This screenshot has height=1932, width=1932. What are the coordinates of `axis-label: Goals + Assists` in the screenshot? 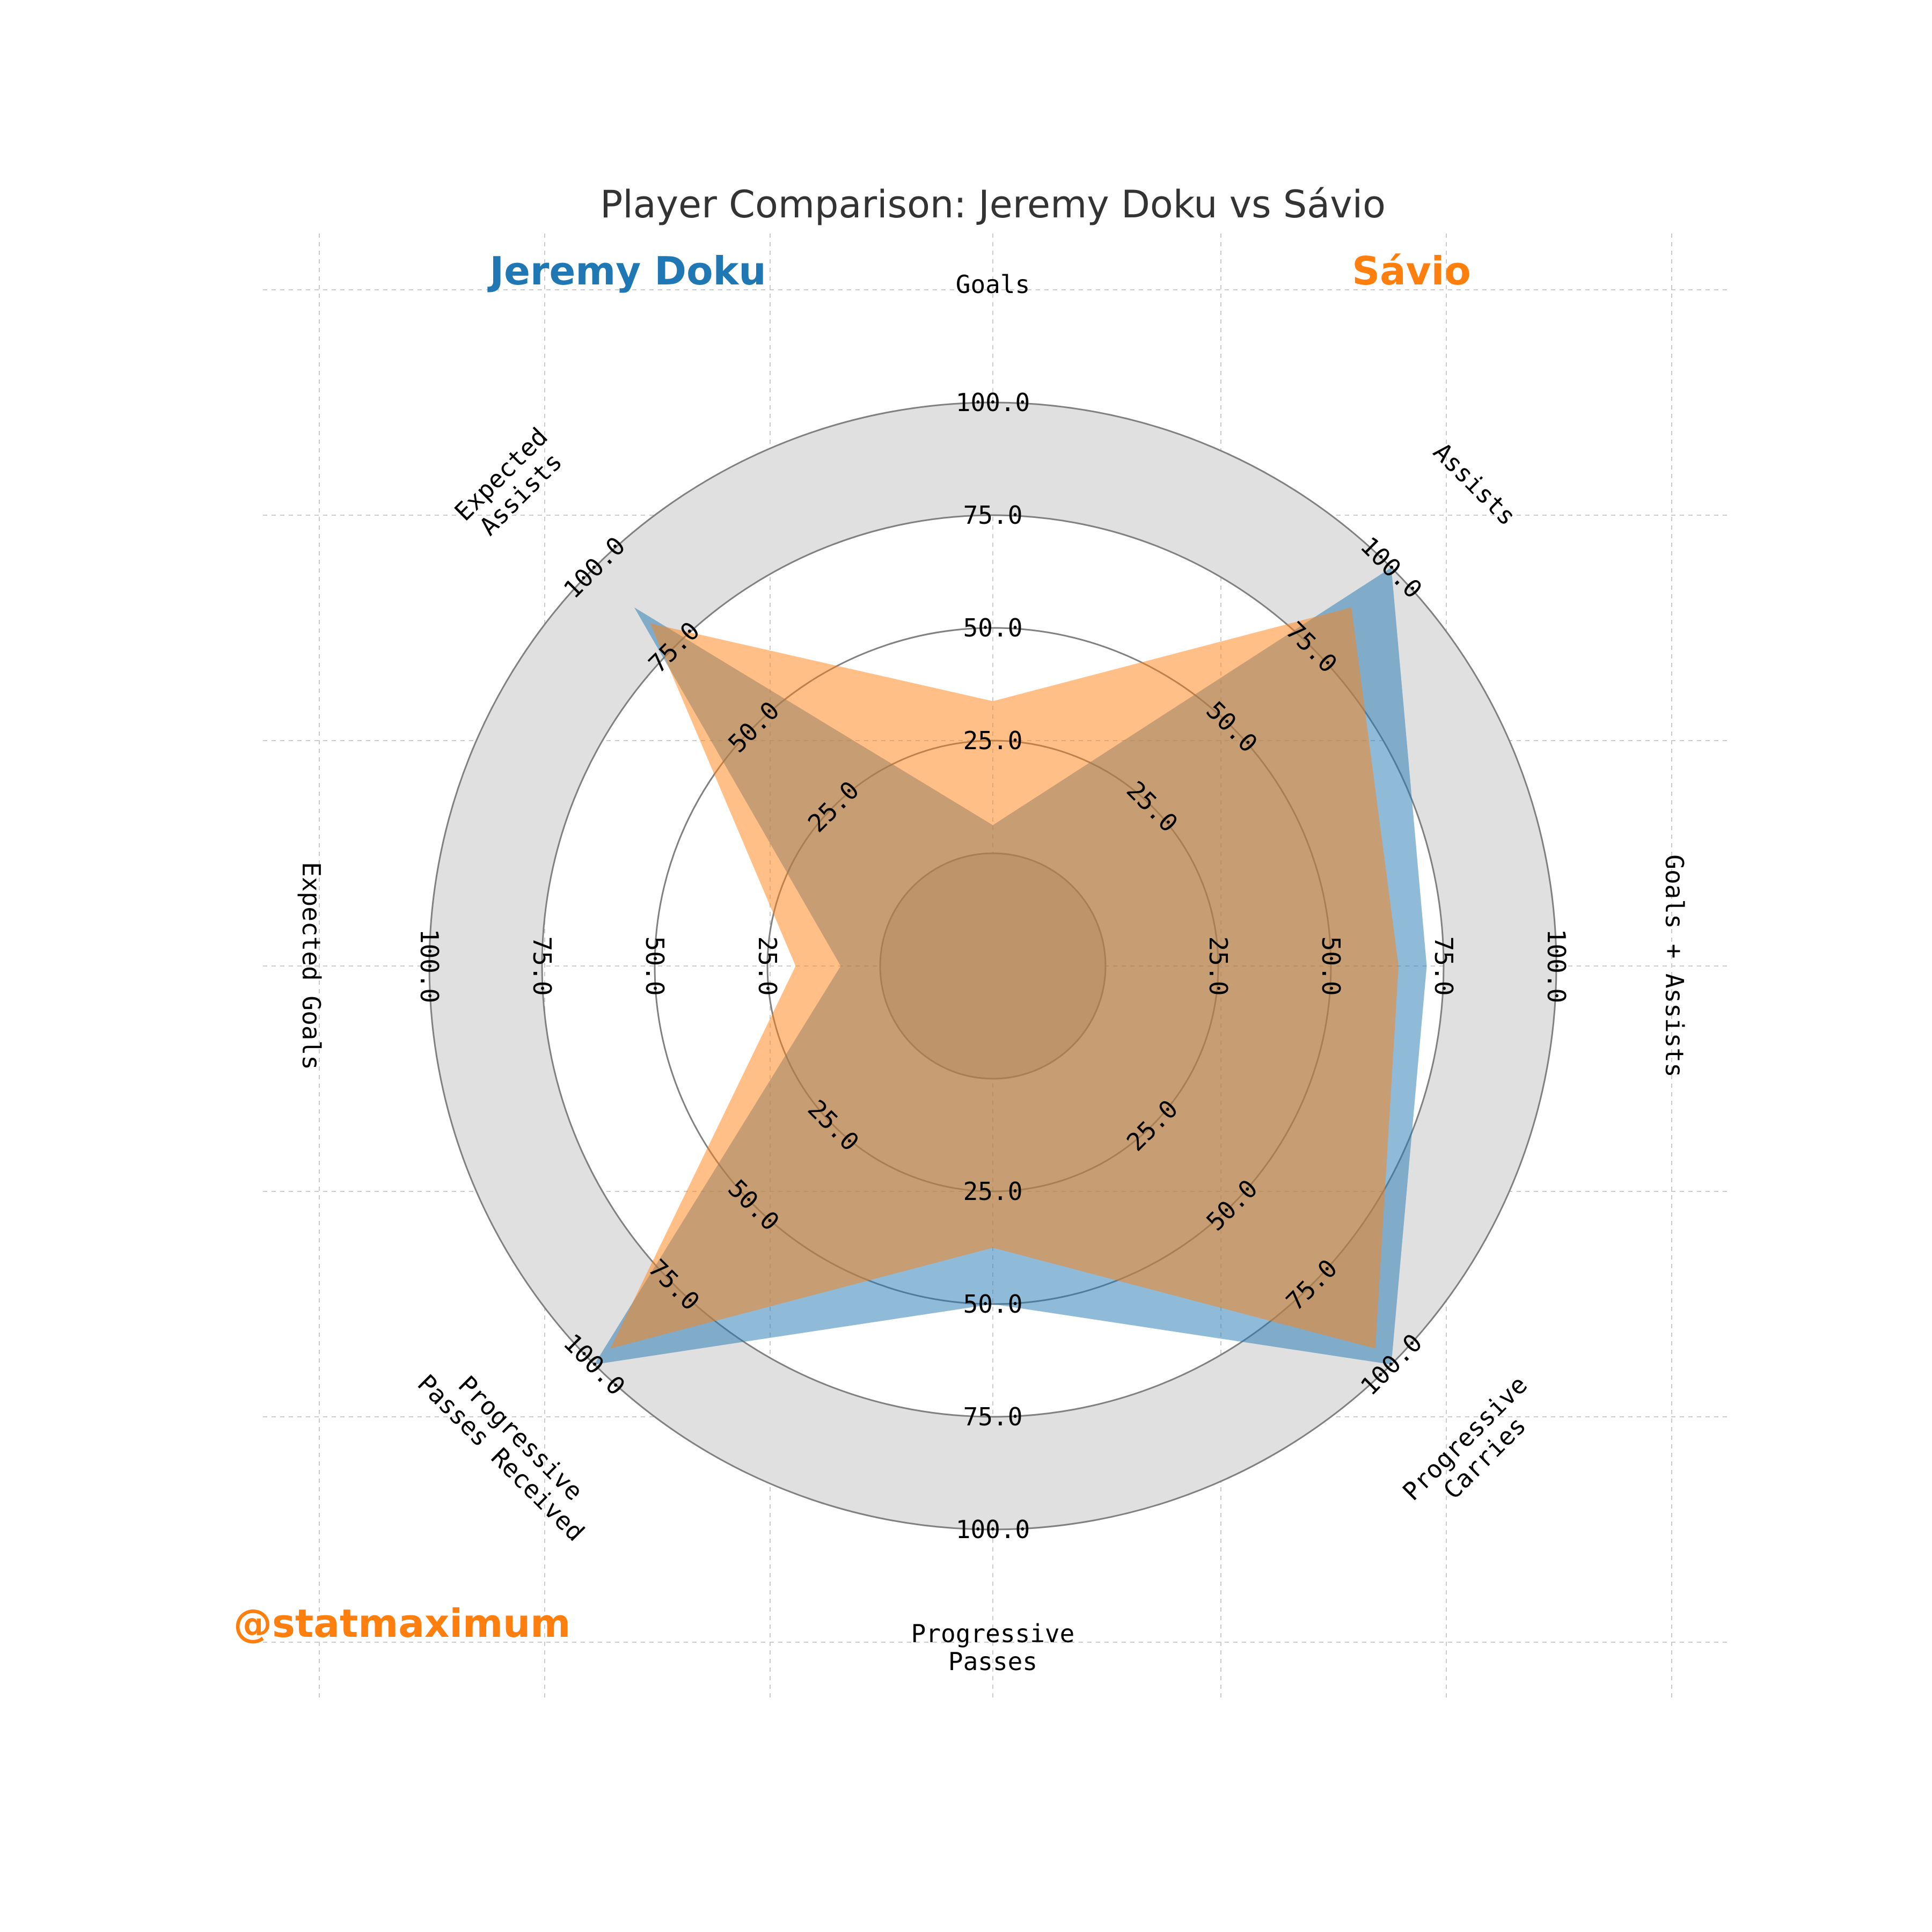 It's located at (1674, 965).